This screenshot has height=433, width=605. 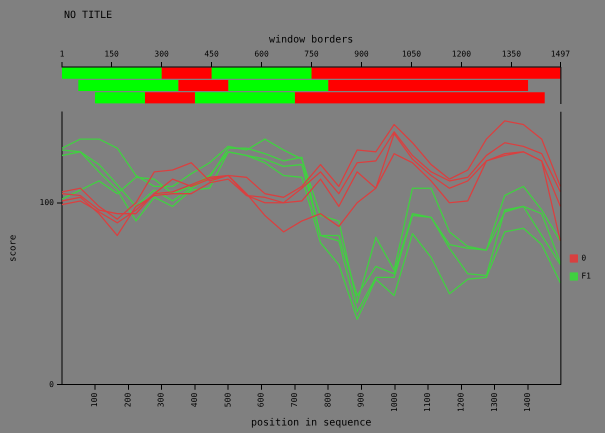 I want to click on x-tick-label: 1497, so click(x=560, y=53).